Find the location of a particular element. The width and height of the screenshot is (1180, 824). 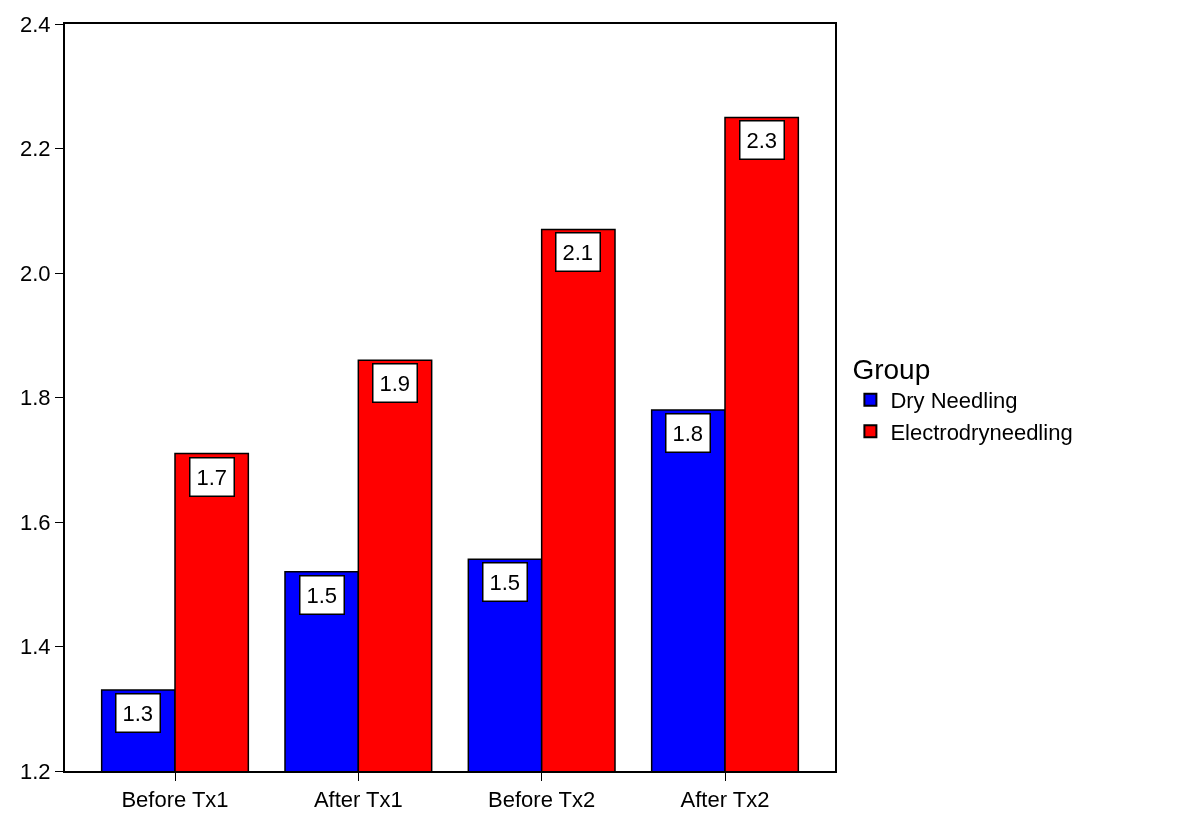

y-tick-label: 1.6 is located at coordinates (35, 522).